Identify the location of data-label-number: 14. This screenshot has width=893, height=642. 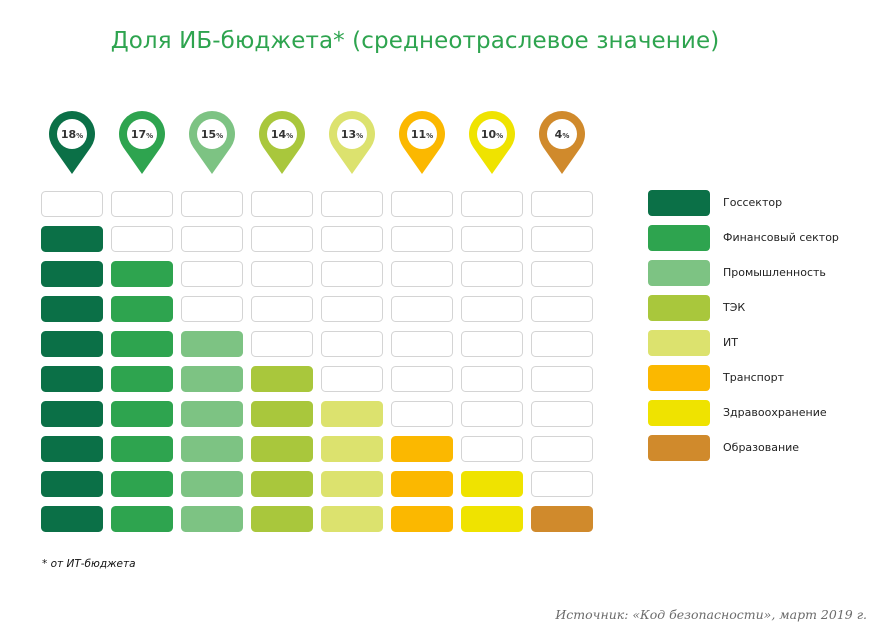
(279, 134).